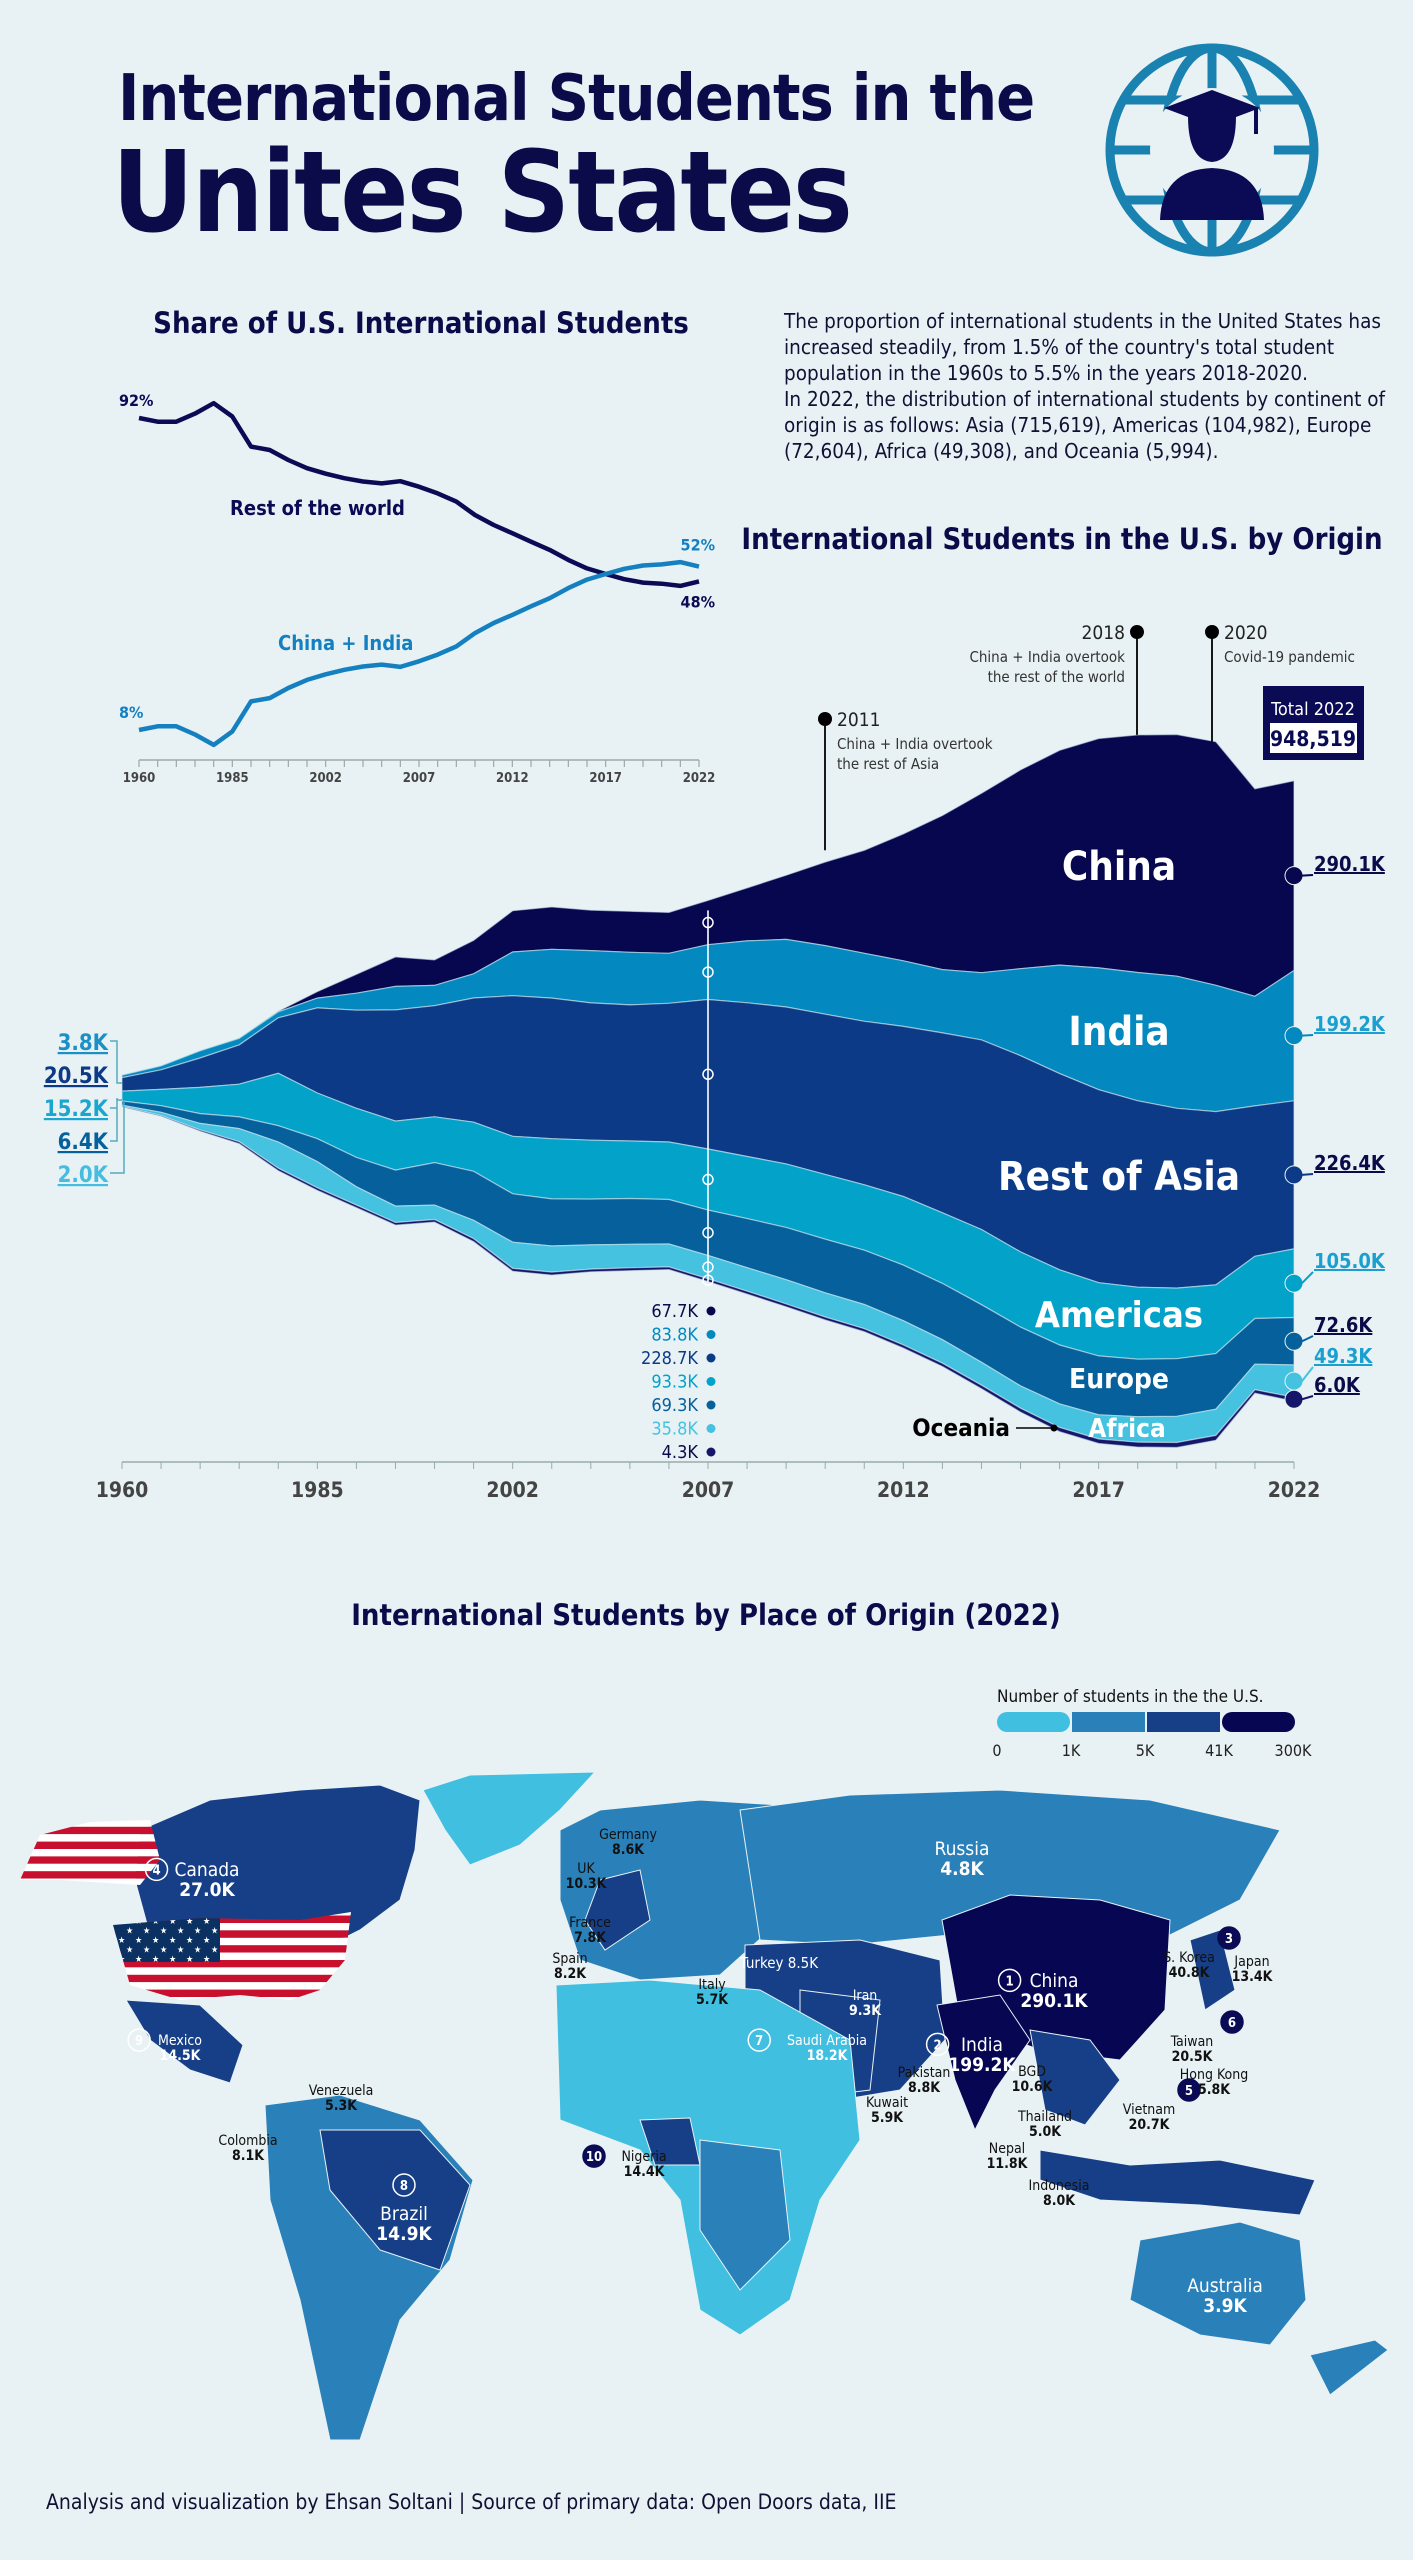  Describe the element at coordinates (1192, 2042) in the screenshot. I see `country-name: Taiwan` at that location.